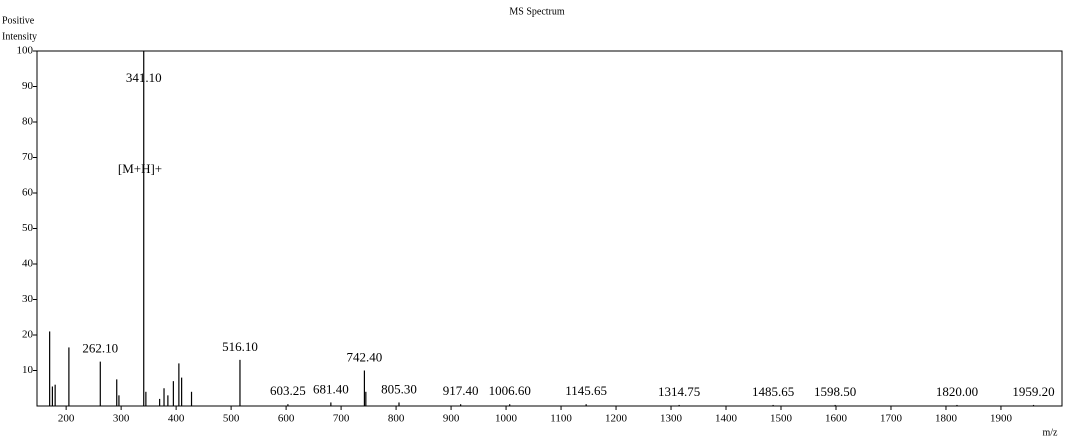  I want to click on peak-label: 805.30, so click(399, 388).